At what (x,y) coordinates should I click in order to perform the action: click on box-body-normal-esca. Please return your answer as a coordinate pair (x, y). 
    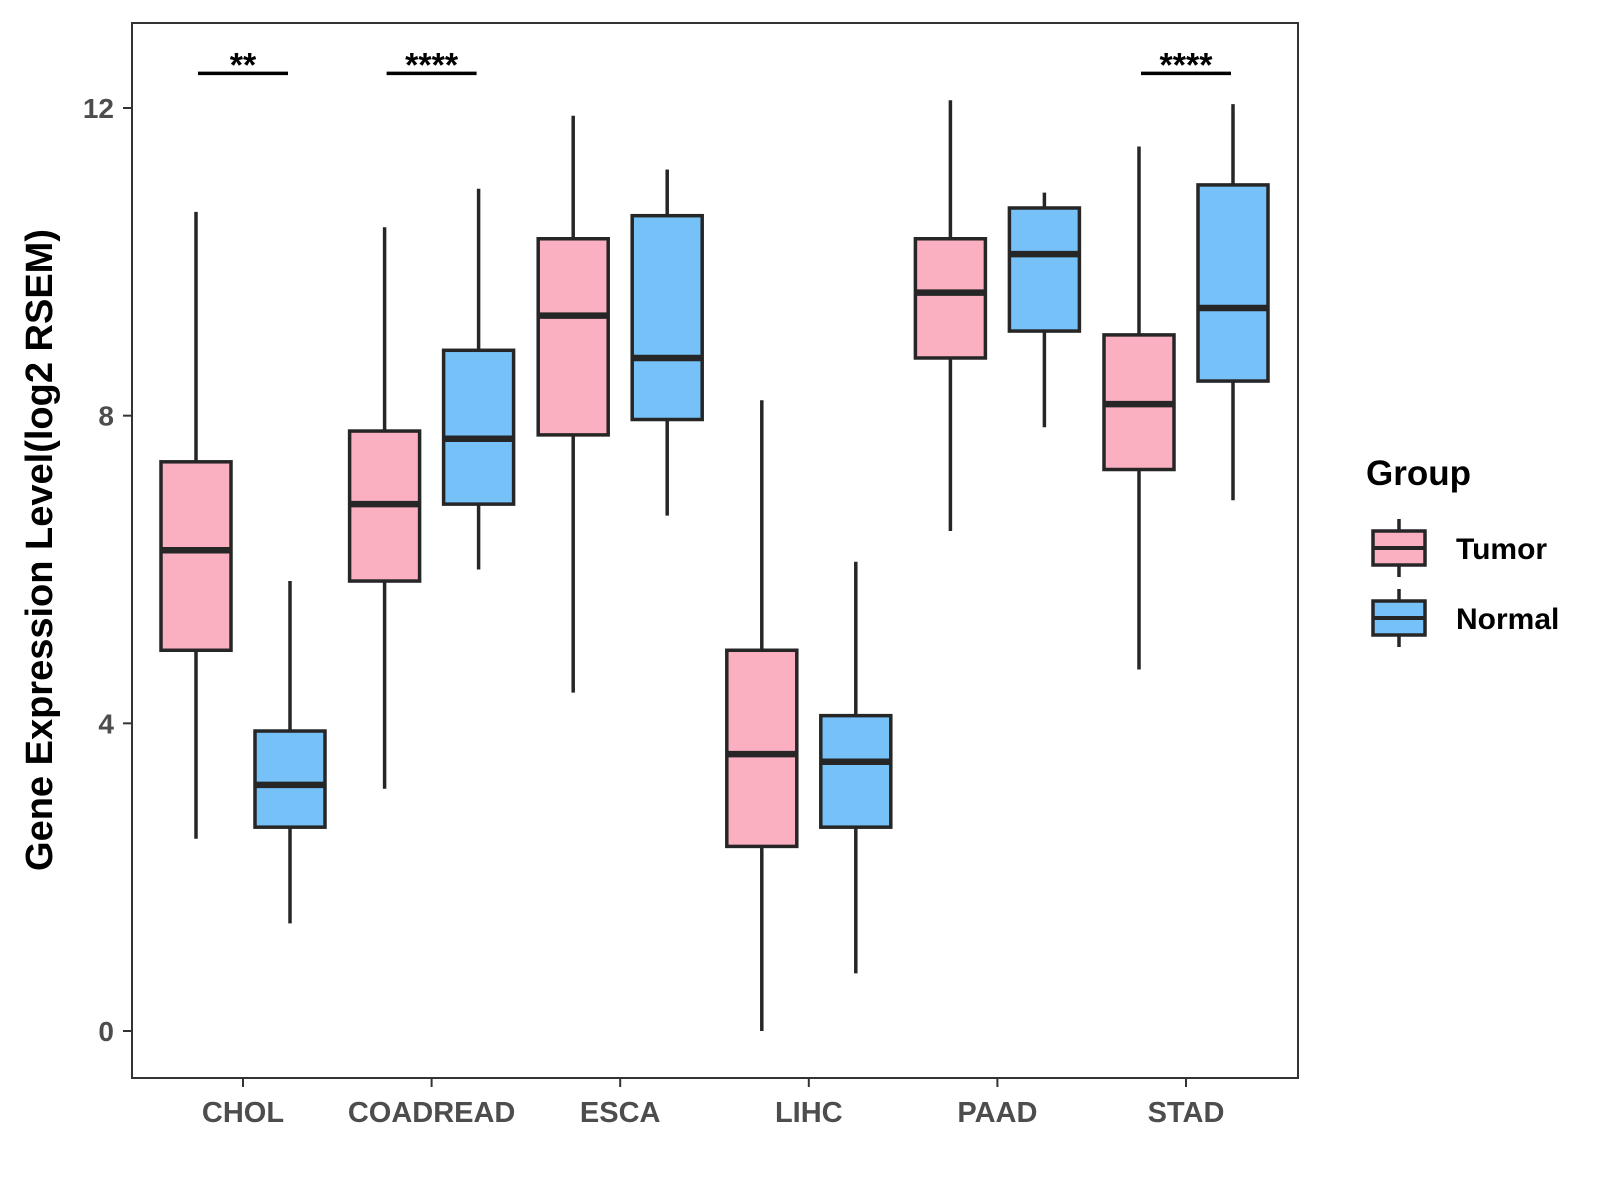
    Looking at the image, I should click on (667, 317).